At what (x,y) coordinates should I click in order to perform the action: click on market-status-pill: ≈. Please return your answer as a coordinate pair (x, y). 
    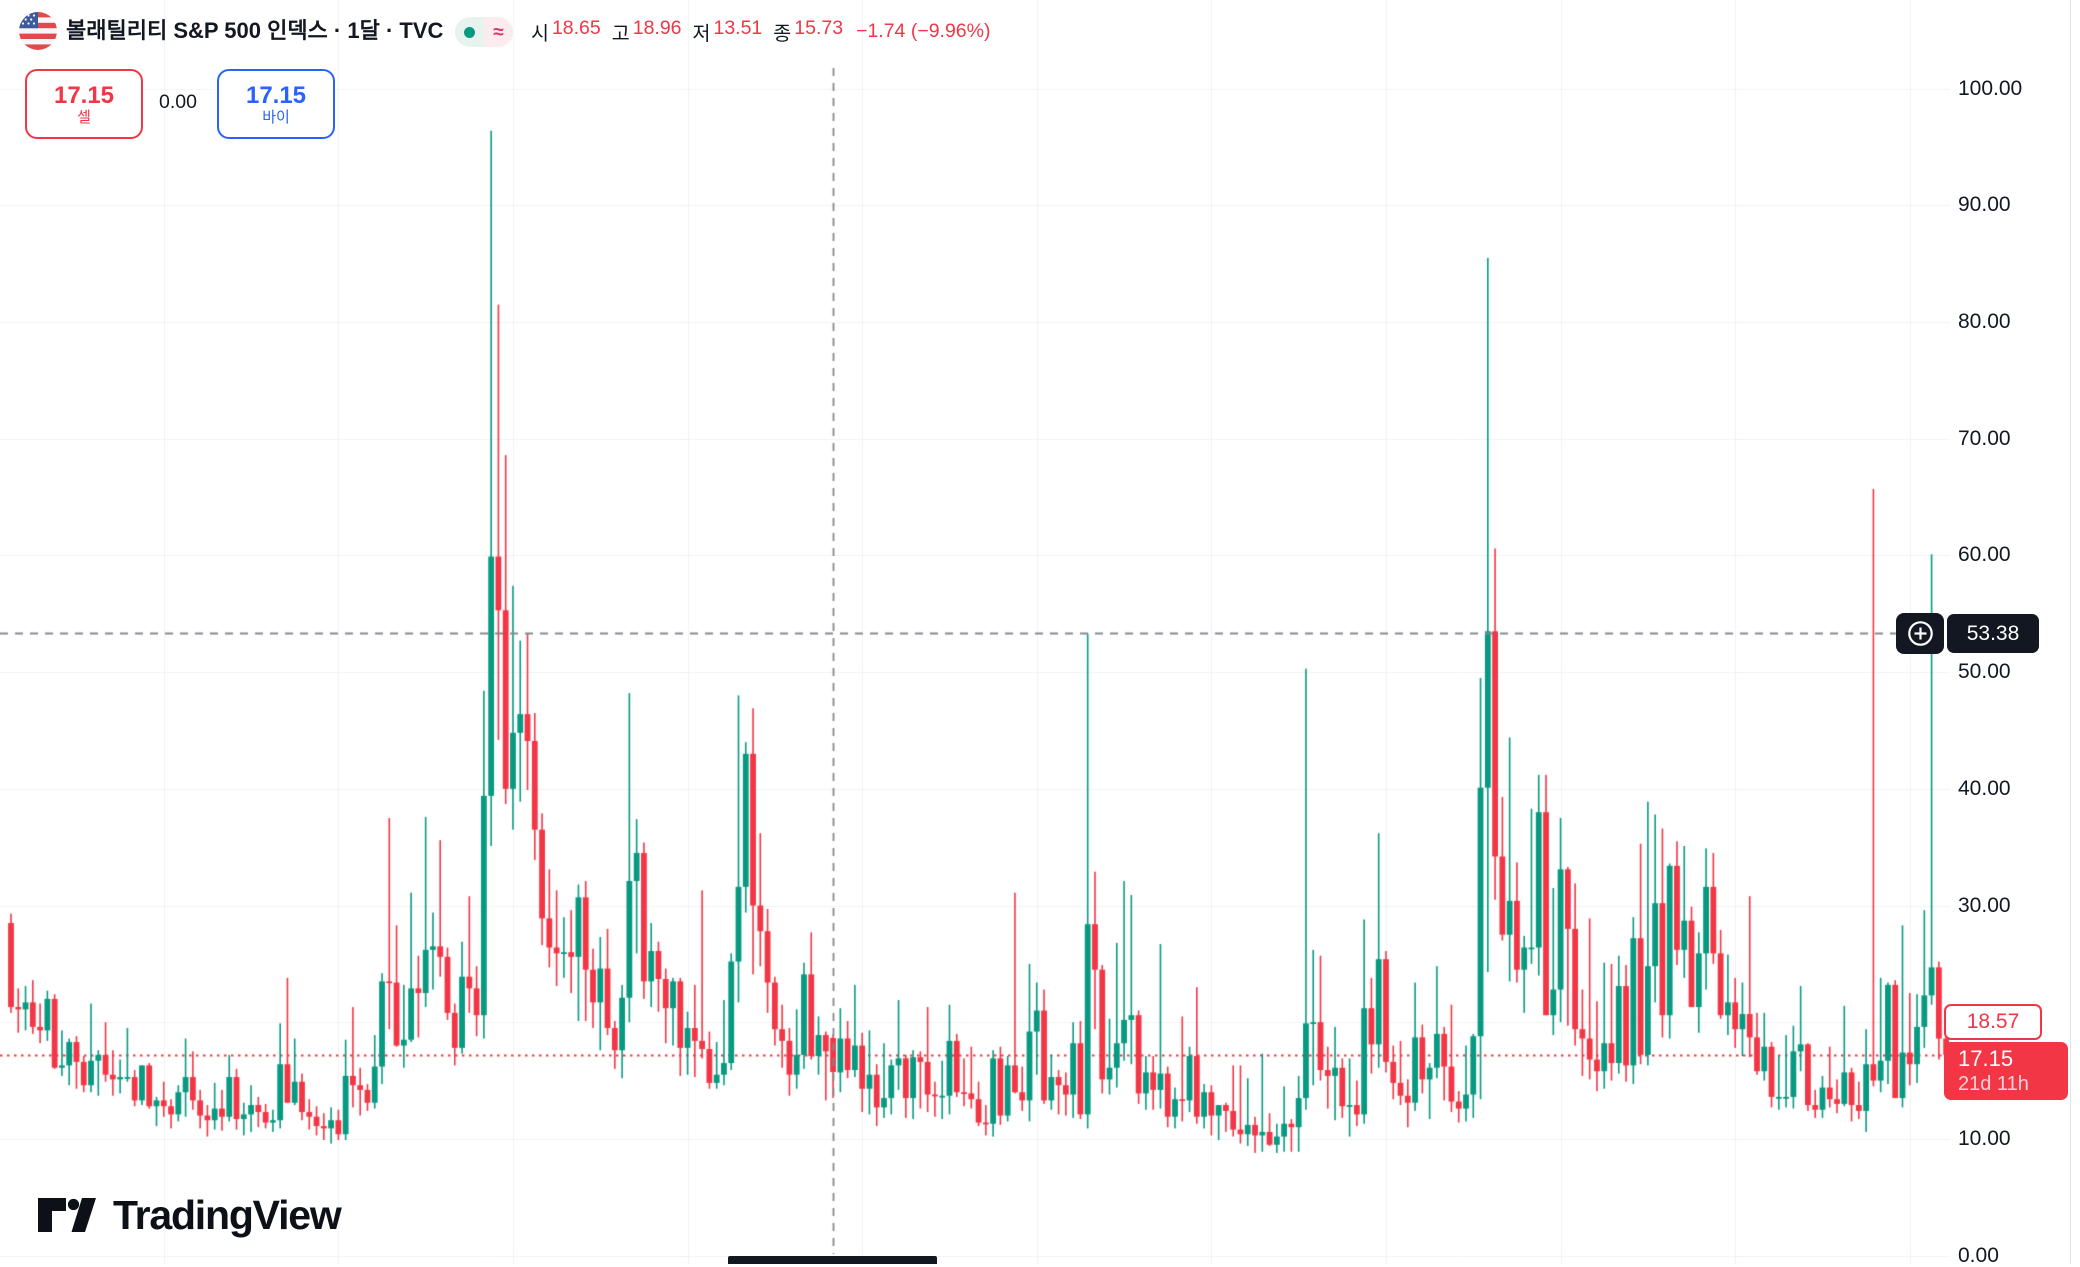
    Looking at the image, I should click on (484, 32).